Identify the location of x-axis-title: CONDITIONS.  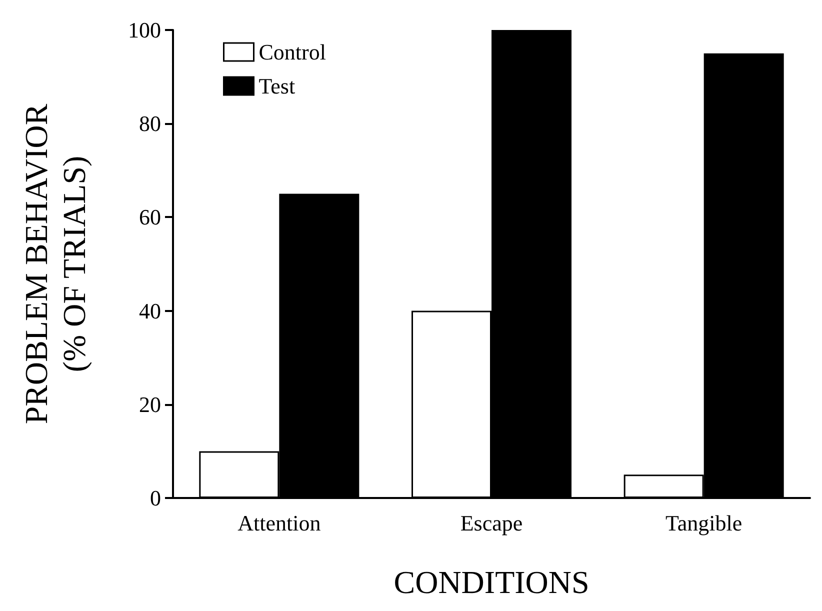
(492, 582).